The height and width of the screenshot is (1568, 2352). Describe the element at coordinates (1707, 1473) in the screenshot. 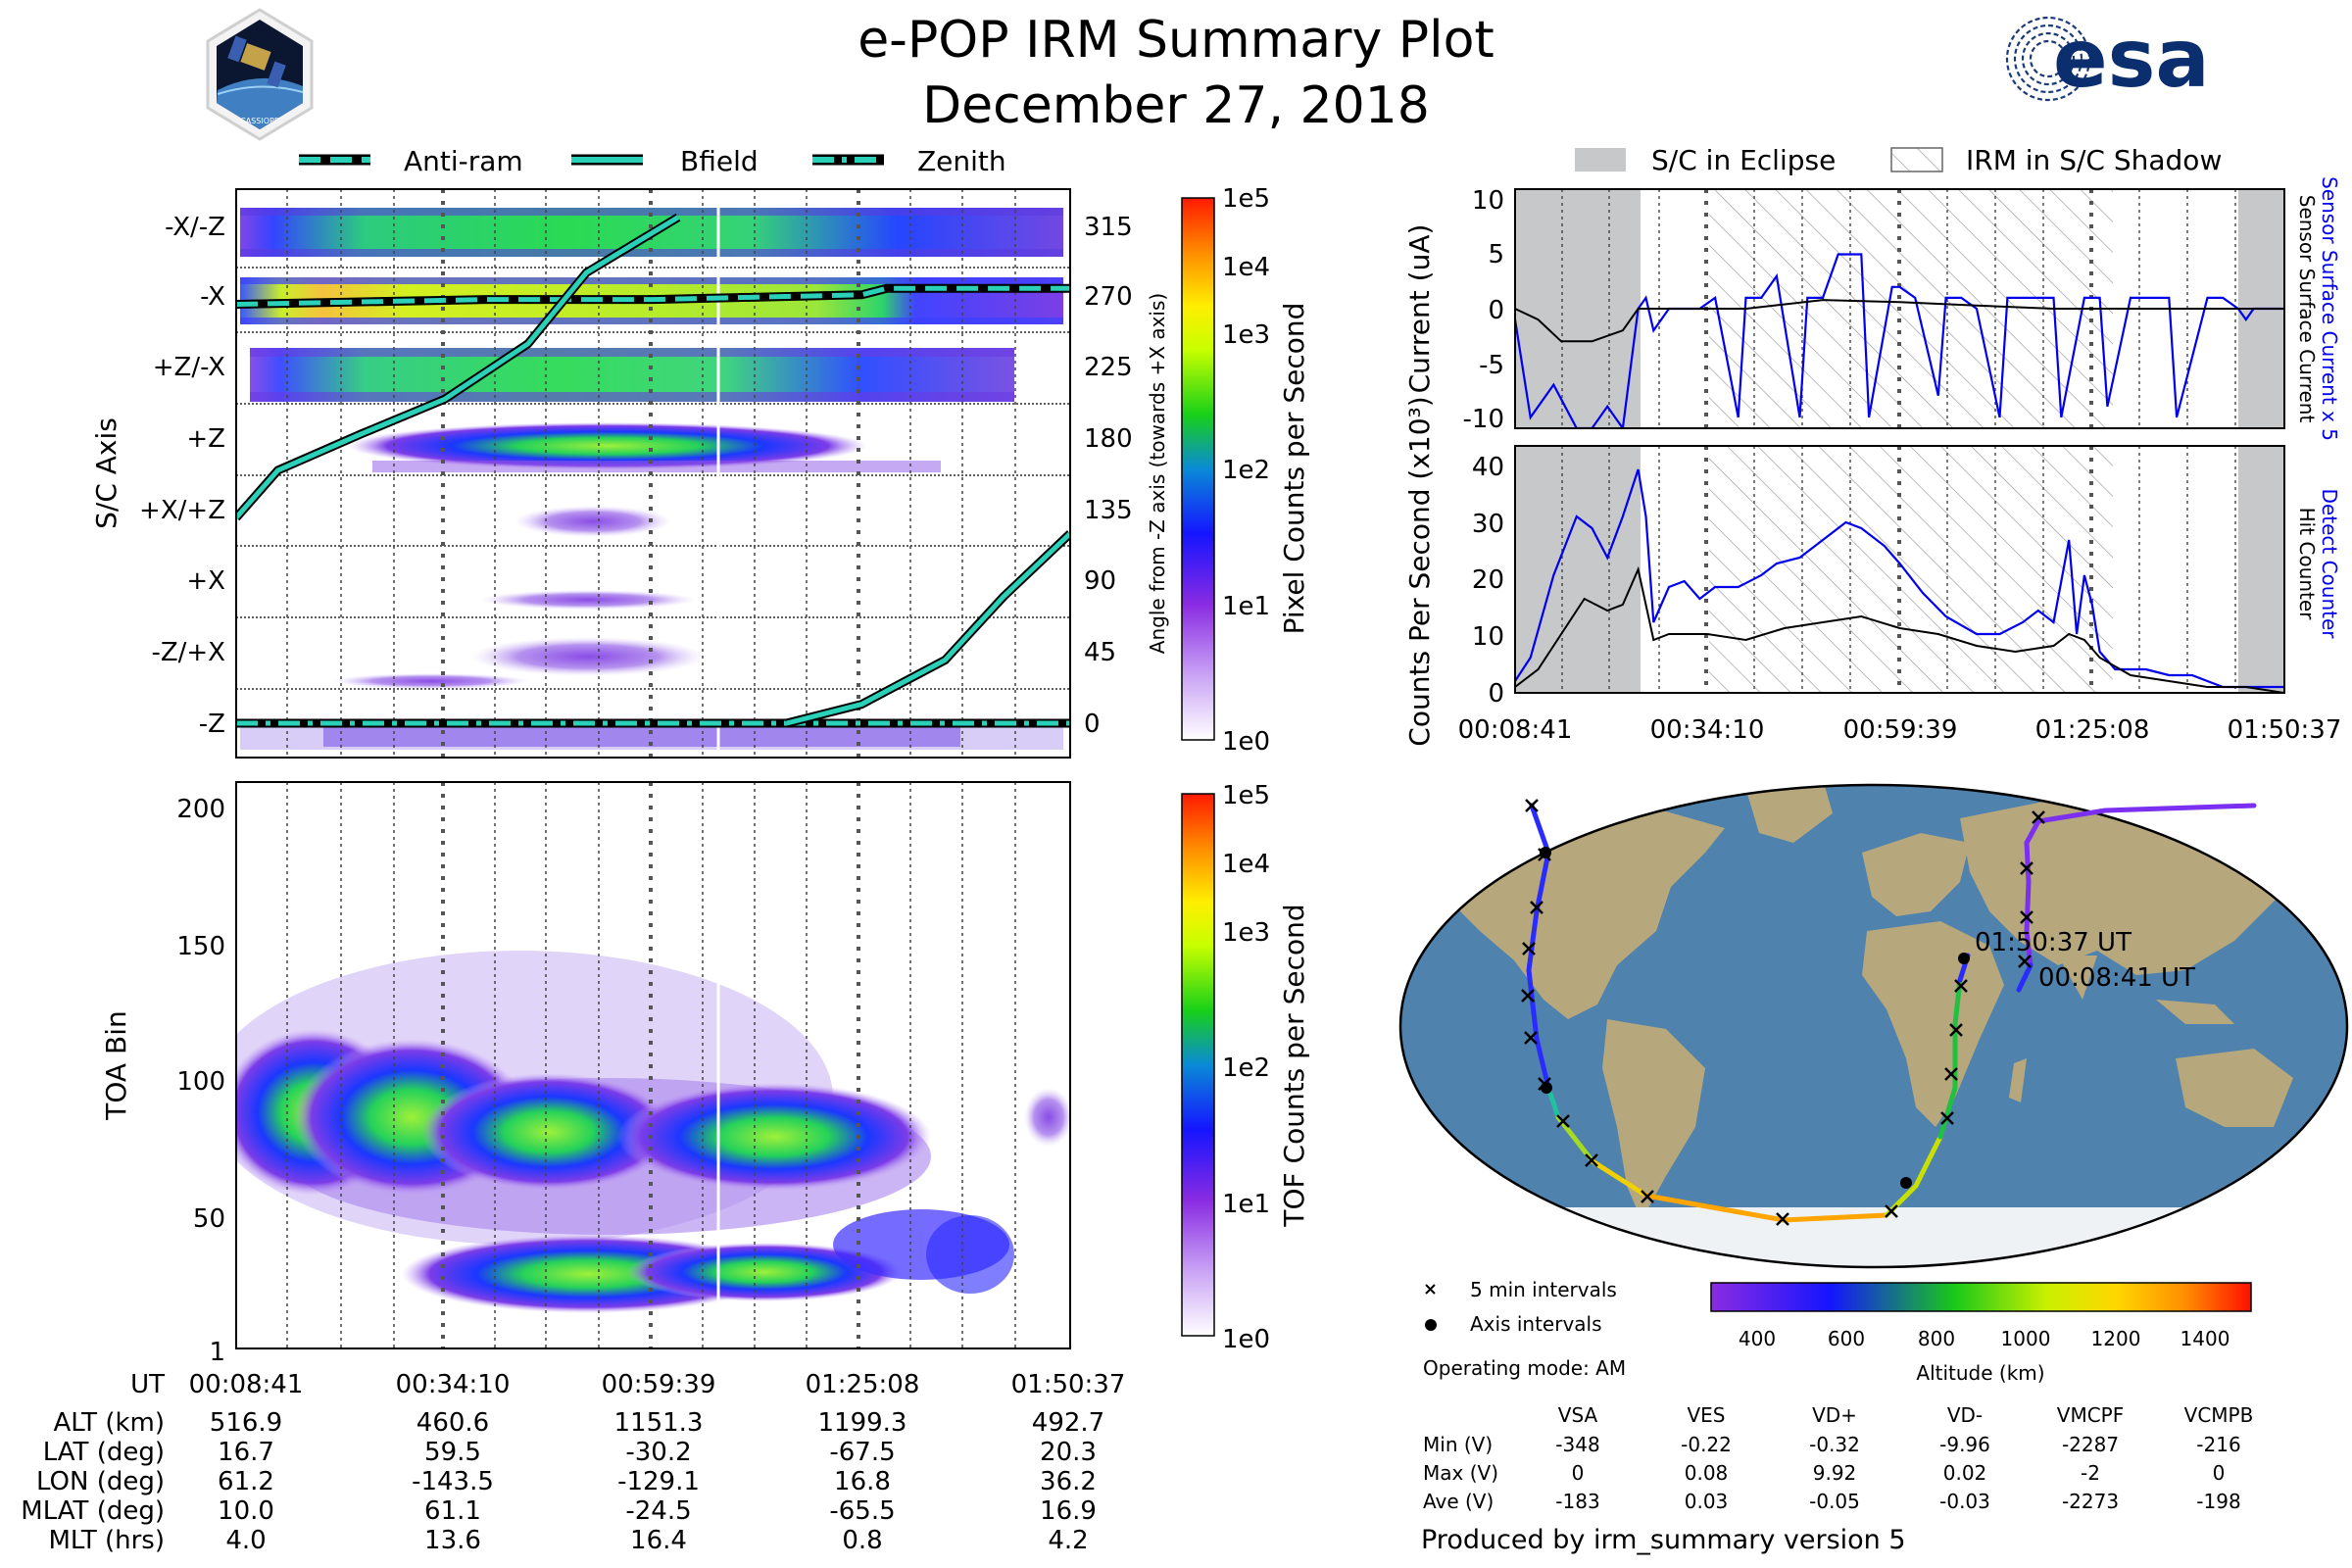

I see `vt-value: 0.08` at that location.